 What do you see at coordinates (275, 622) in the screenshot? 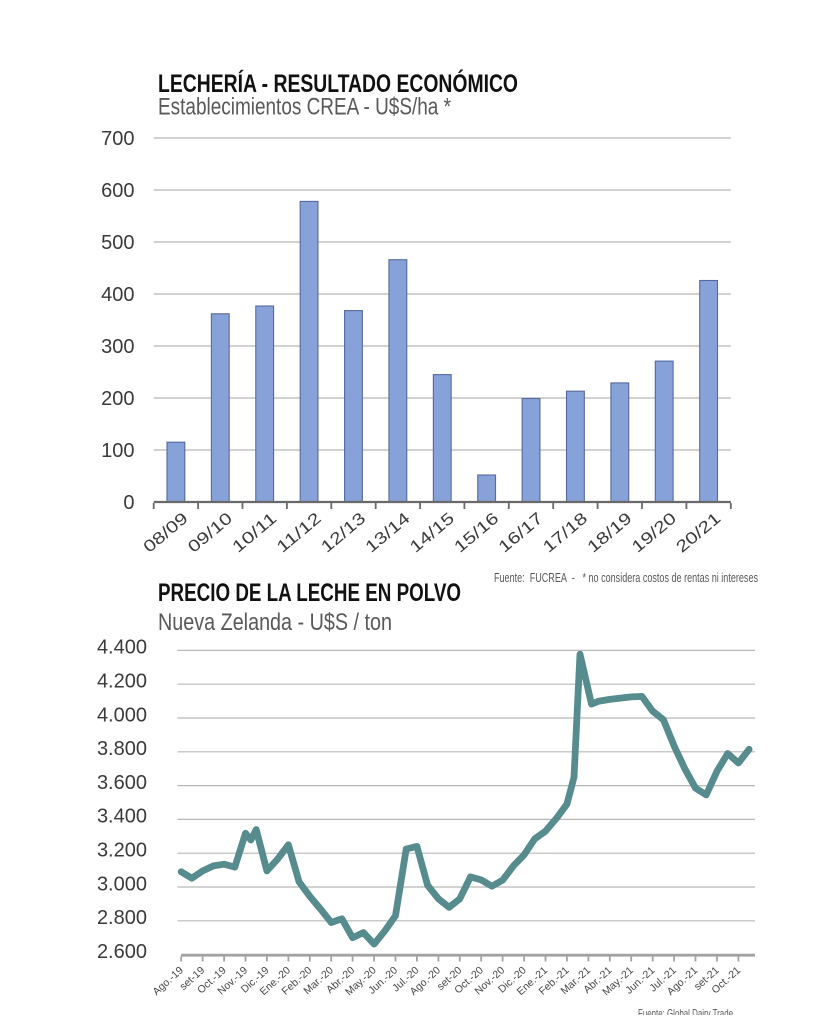
I see `svg-text: Nueva Zelanda - U$S / ton` at bounding box center [275, 622].